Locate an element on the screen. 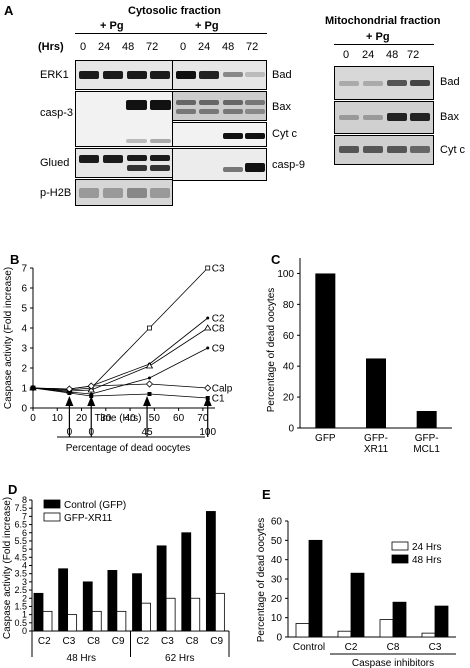 The height and width of the screenshot is (668, 470). d-y-tick-label: 0 is located at coordinates (24, 631).